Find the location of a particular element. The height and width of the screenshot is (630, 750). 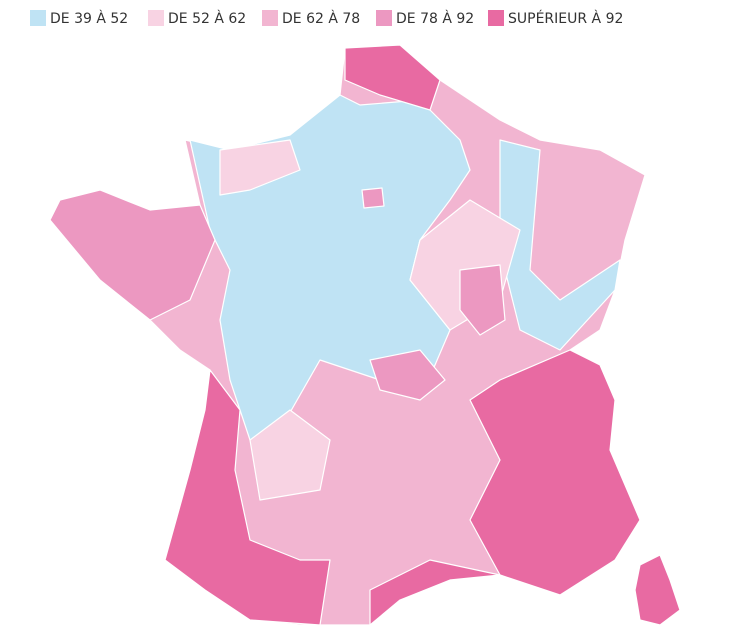

legend-label: DE 62 À 78 is located at coordinates (321, 18).